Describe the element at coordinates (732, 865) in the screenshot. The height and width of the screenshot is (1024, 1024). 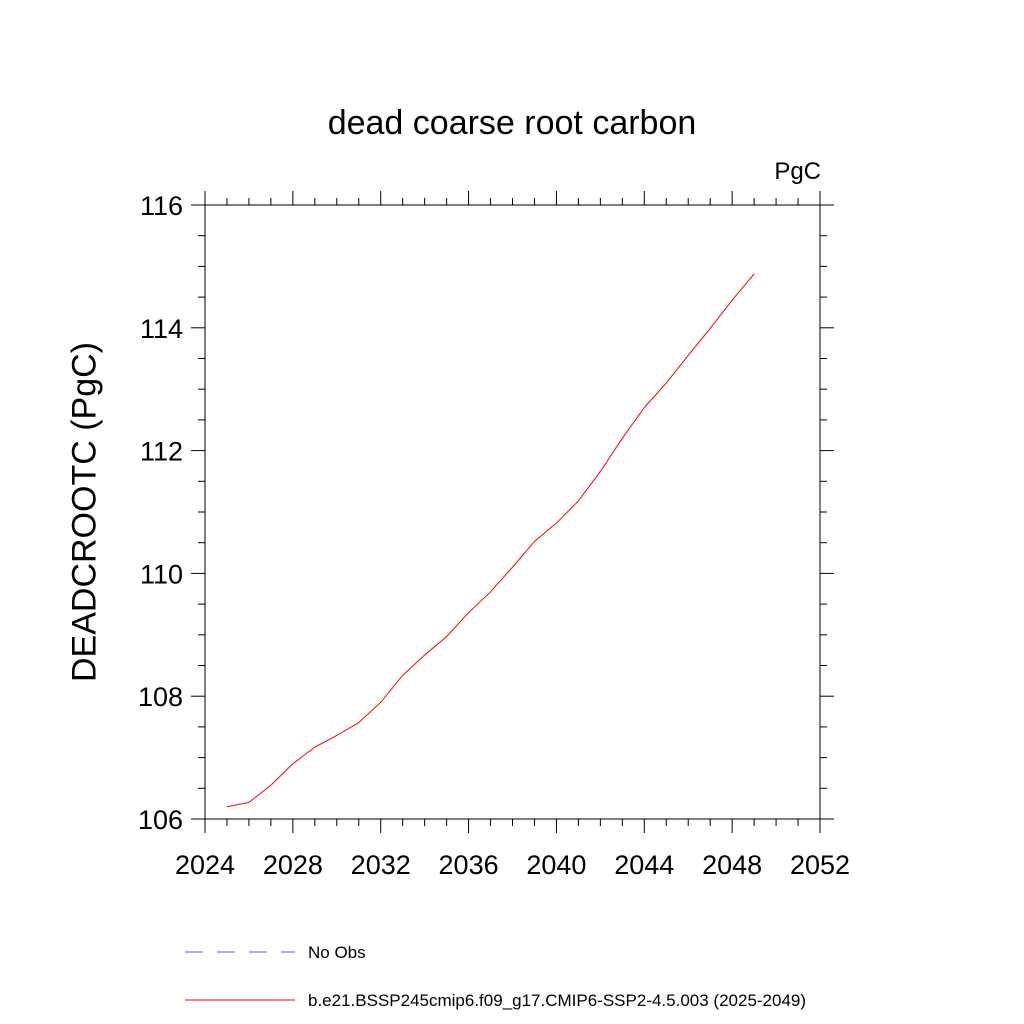
I see `x-tick-label: 2048` at that location.